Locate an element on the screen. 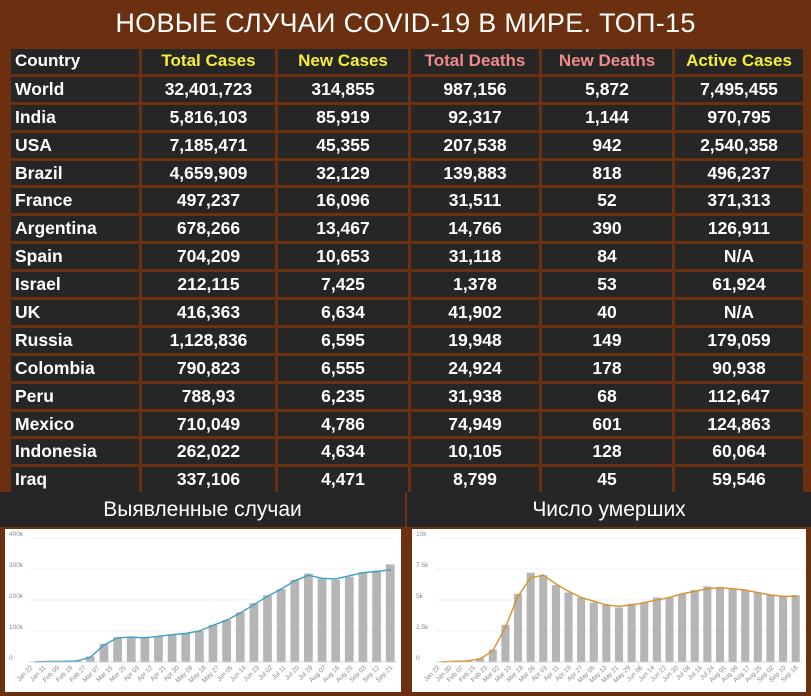 This screenshot has width=811, height=696. cell-total-deaths: 31,118 is located at coordinates (475, 257).